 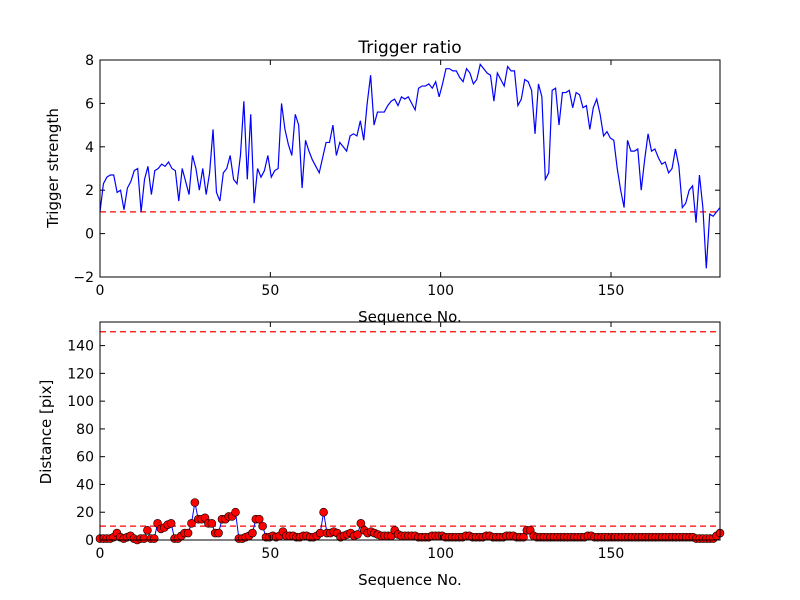 I want to click on y-axis-label: Distance [pix], so click(x=46, y=432).